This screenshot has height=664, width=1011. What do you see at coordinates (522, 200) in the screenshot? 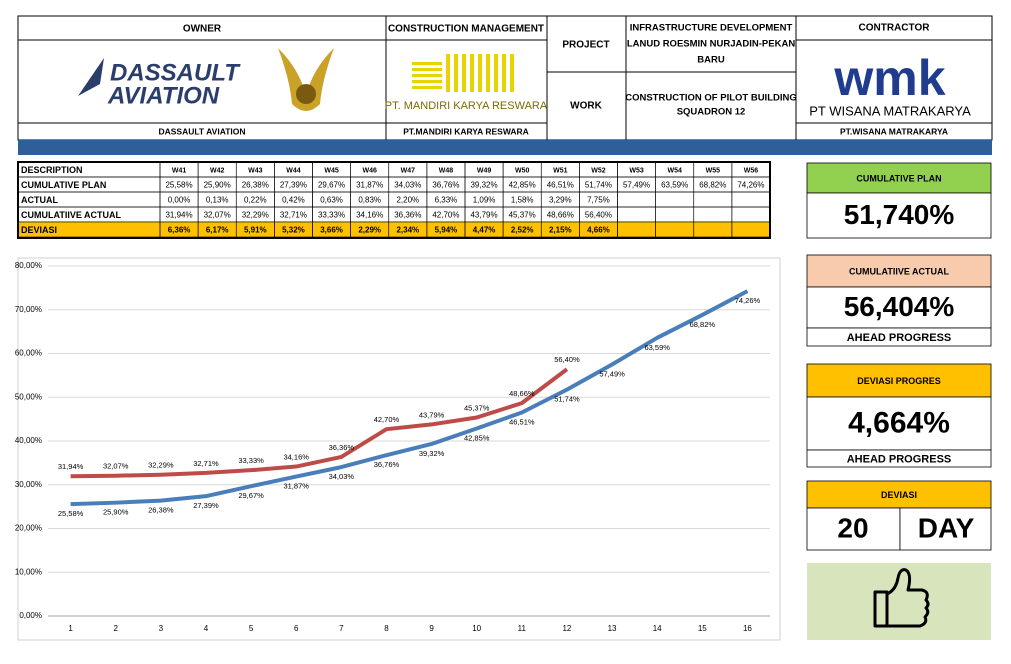
I see `cell-value: 1,58%` at bounding box center [522, 200].